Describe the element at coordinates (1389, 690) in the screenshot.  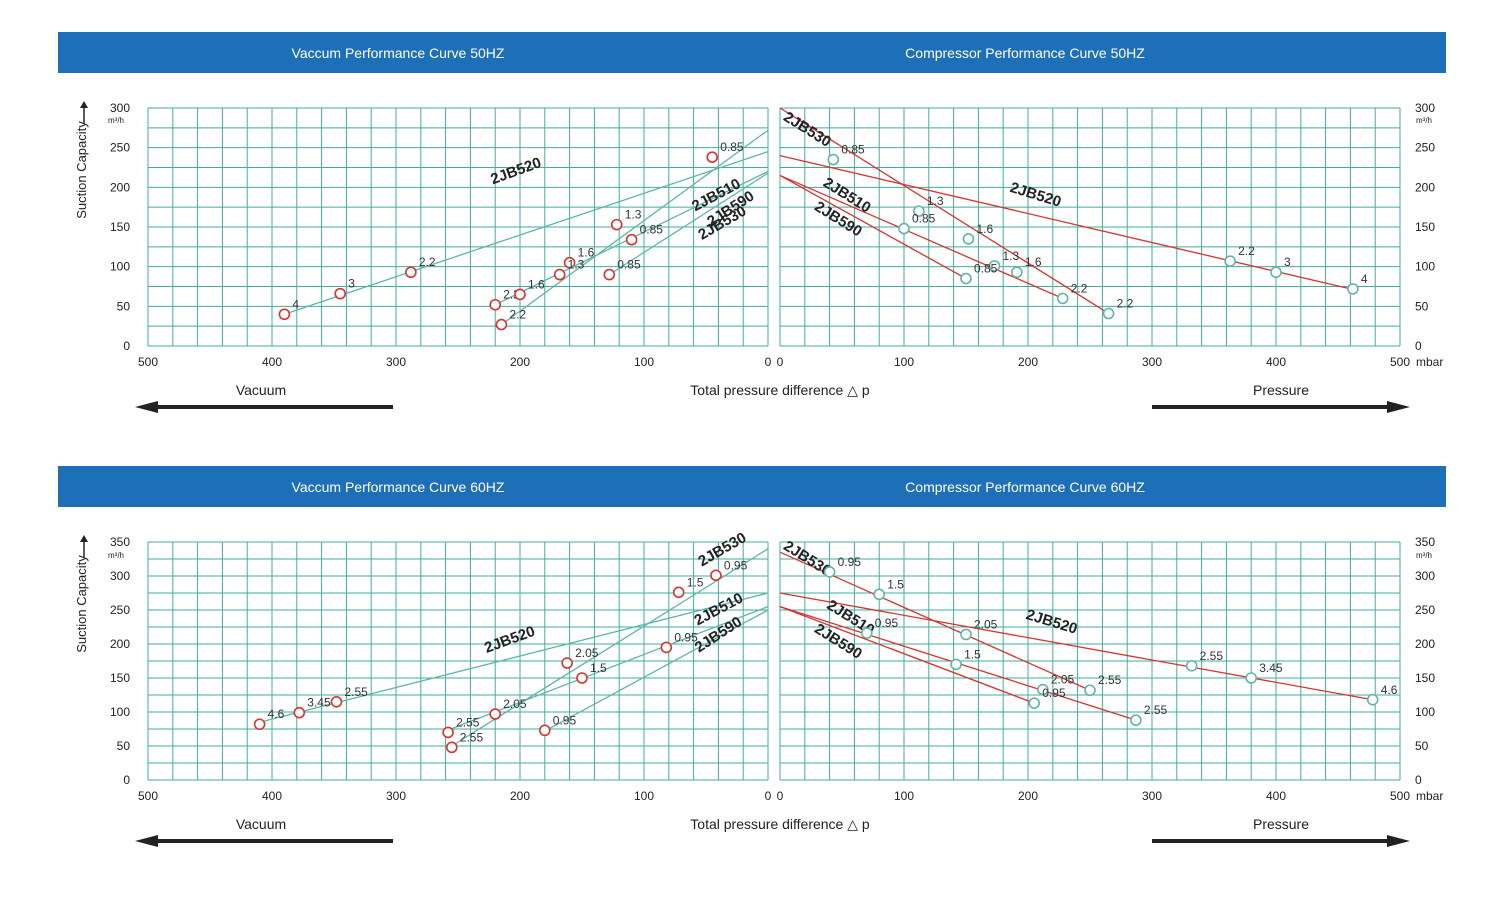
I see `data-point-label: 4.6` at that location.